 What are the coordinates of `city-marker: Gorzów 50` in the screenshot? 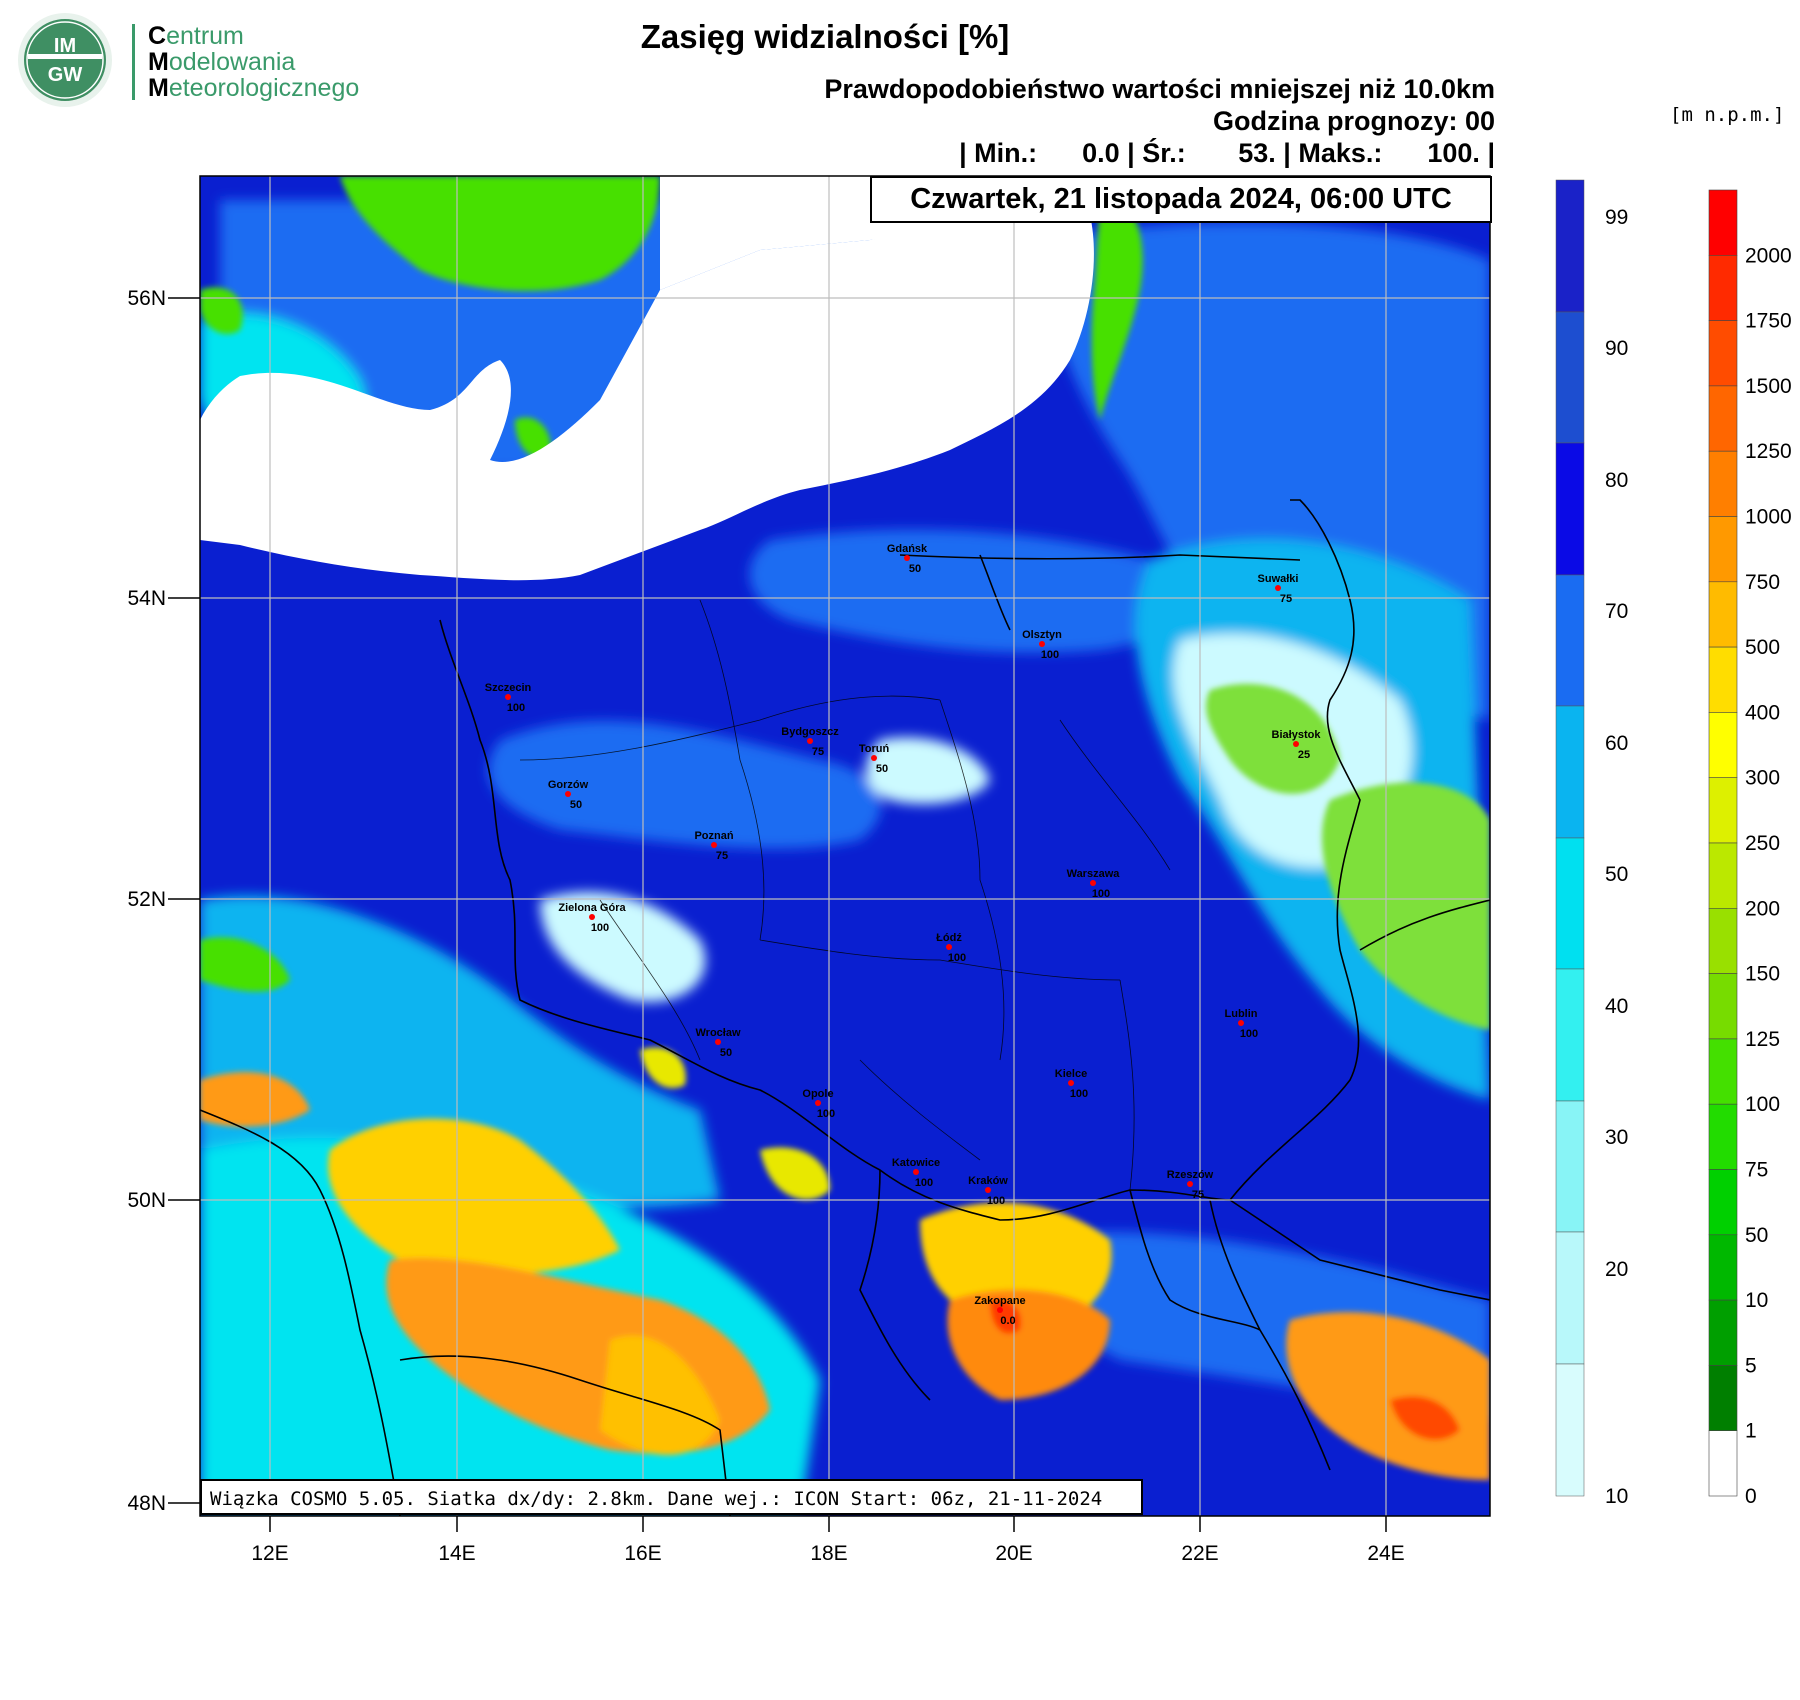 It's located at (568, 795).